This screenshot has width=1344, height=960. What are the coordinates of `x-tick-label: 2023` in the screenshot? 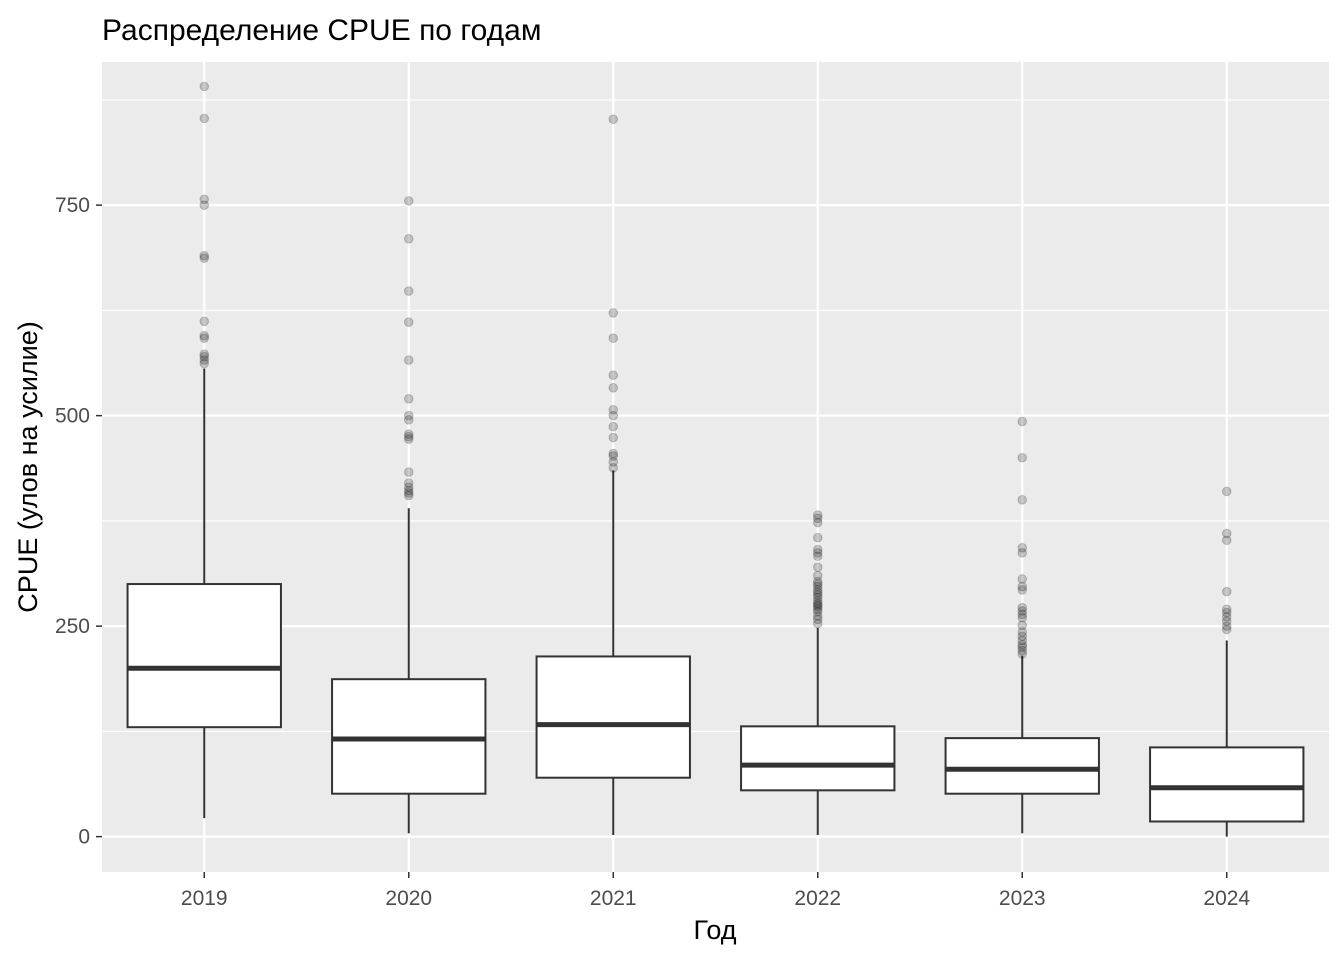 It's located at (1022, 898).